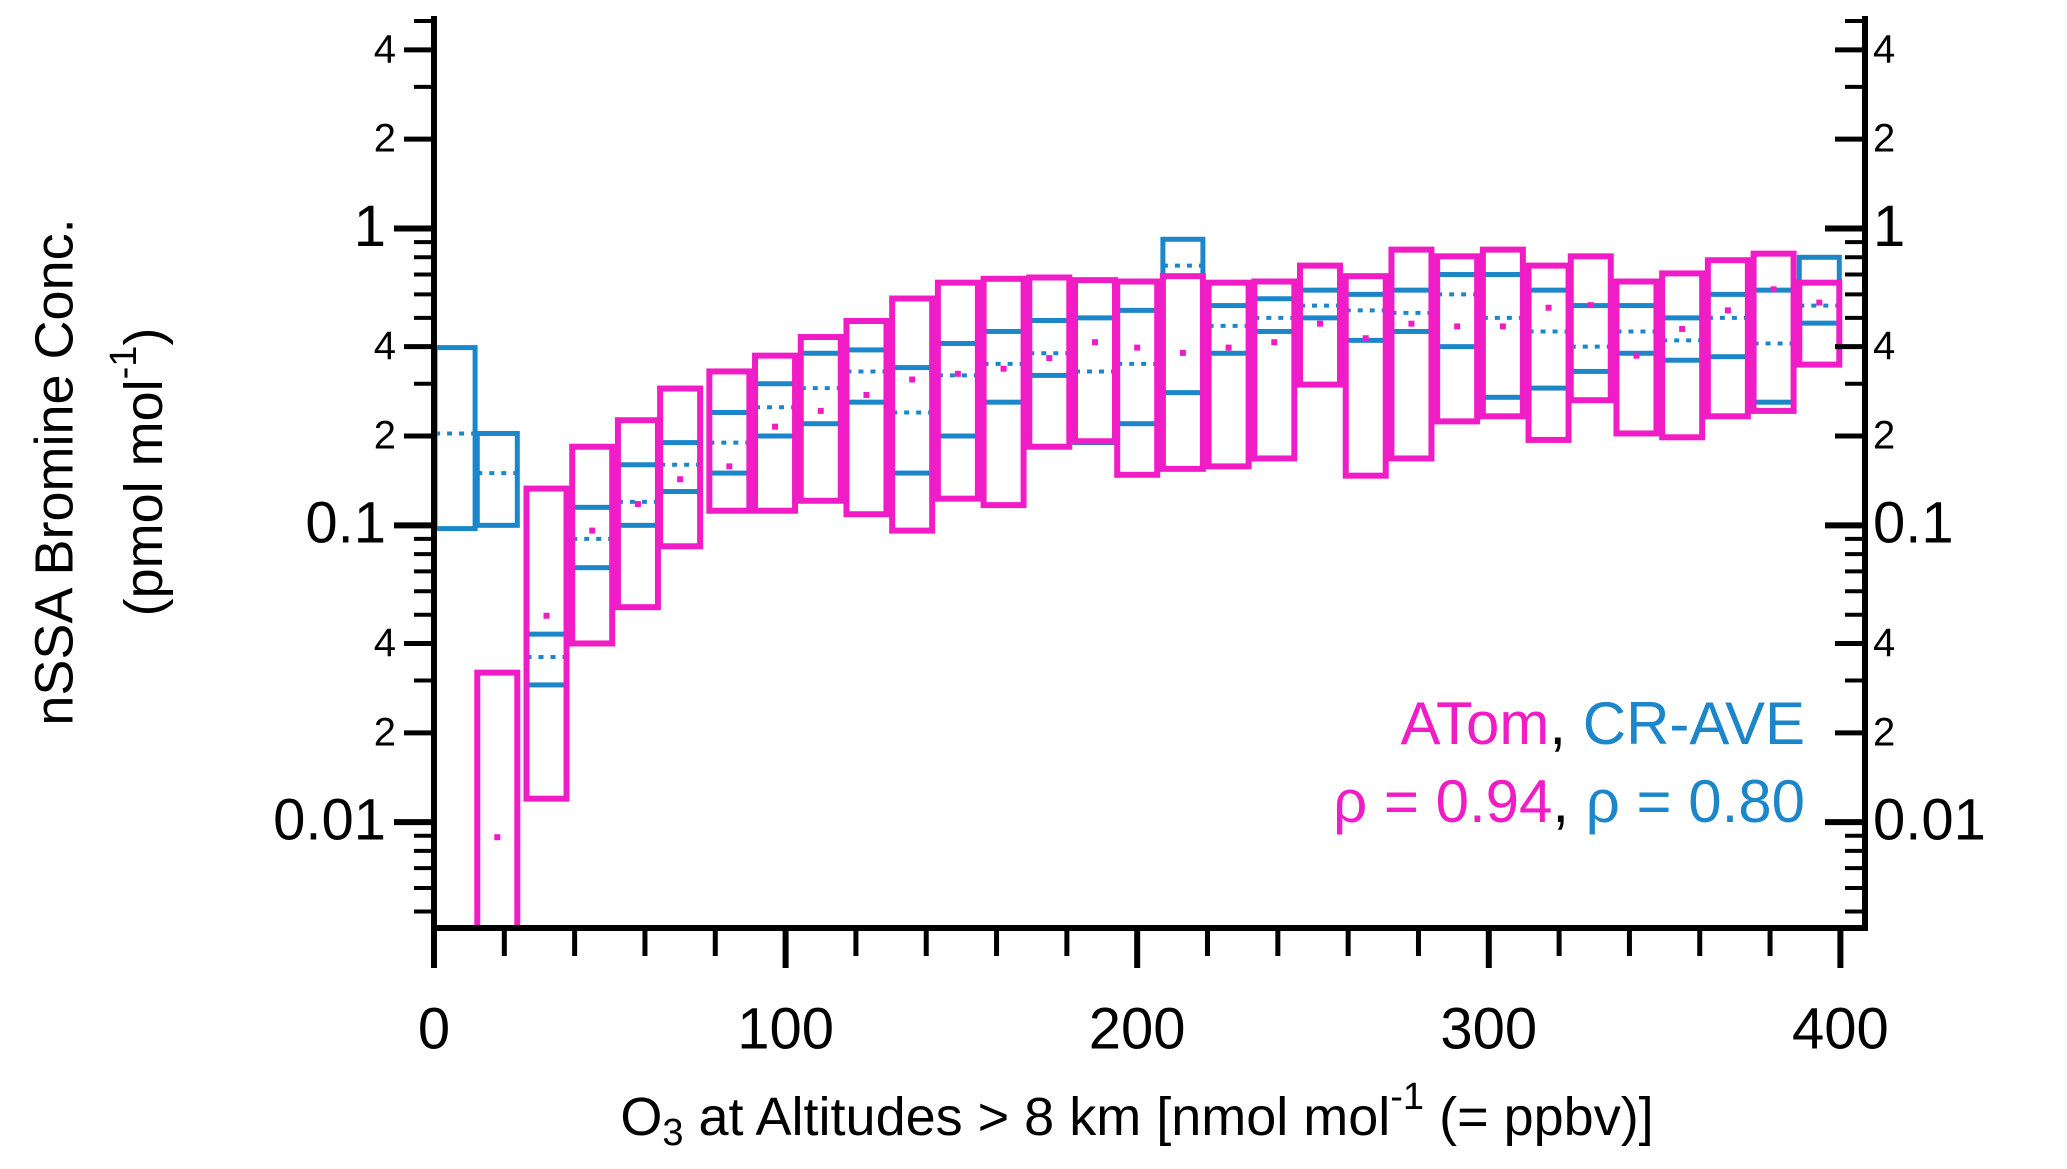  What do you see at coordinates (124, 363) in the screenshot?
I see `y-label-superscript: -1` at bounding box center [124, 363].